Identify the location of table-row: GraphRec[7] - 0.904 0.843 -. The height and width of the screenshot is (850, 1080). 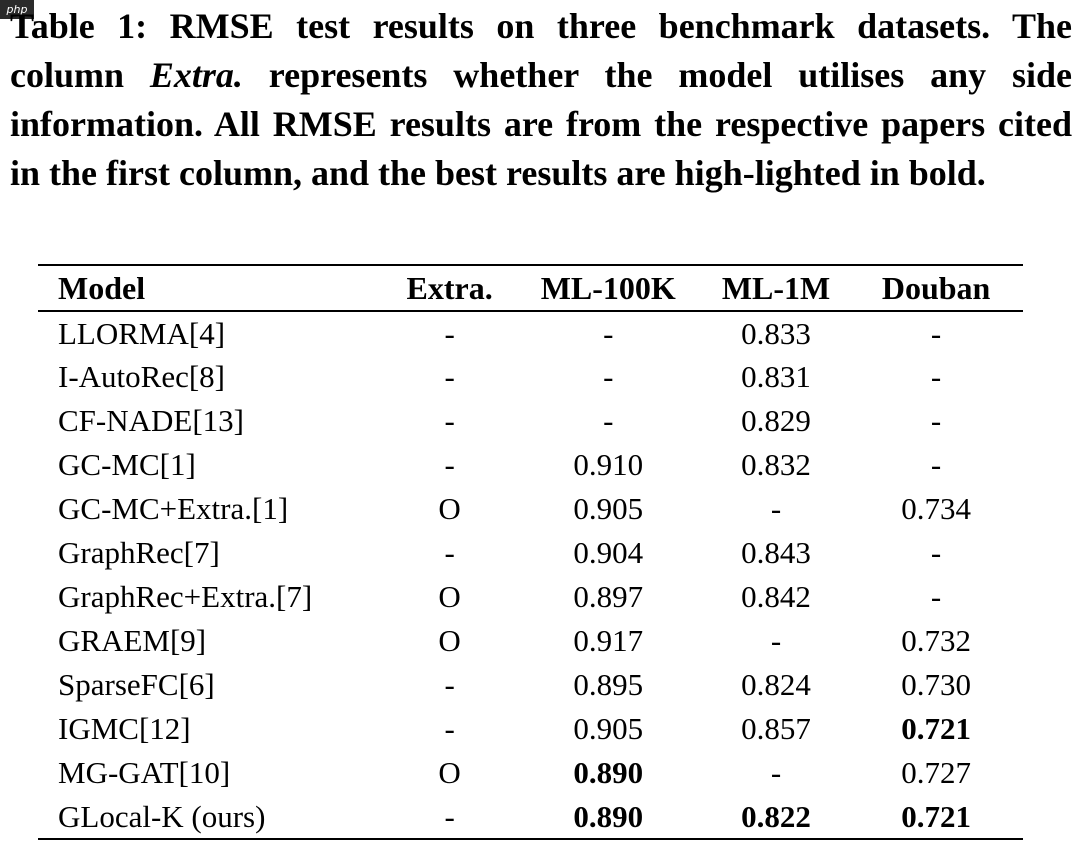
(530, 553).